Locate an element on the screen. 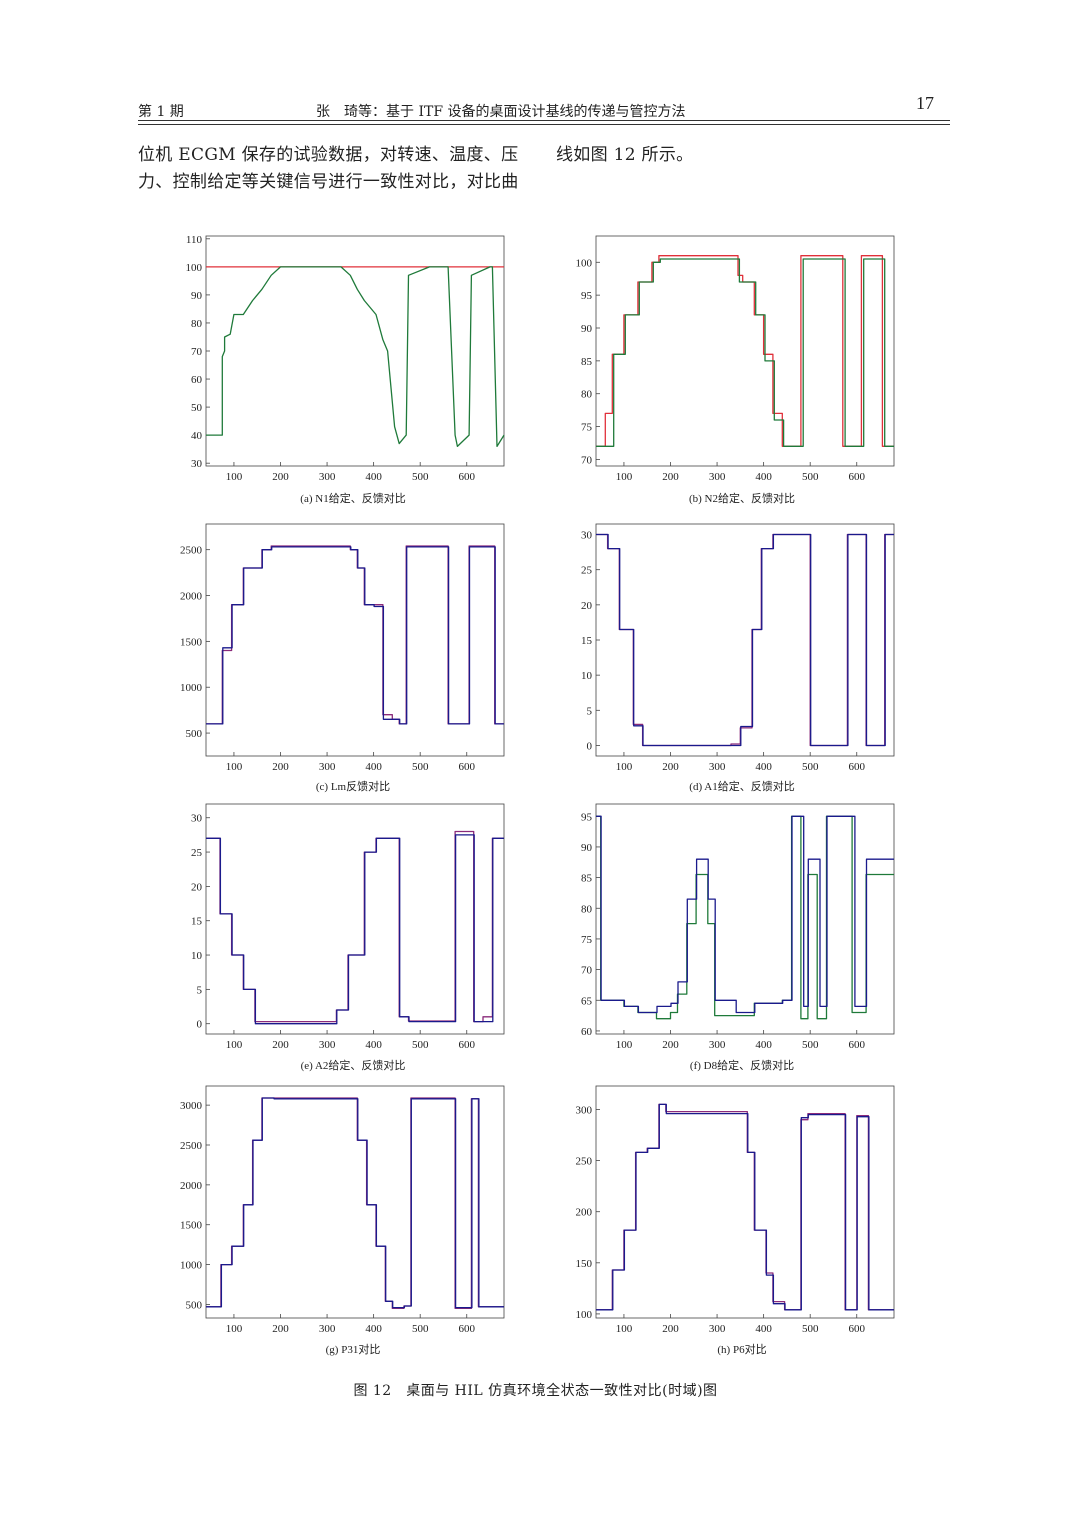 Image resolution: width=1071 pixels, height=1515 pixels. running-title: 张 琦等：基于 ITF 设备的桌面设计基线的传递与管控方法 is located at coordinates (501, 112).